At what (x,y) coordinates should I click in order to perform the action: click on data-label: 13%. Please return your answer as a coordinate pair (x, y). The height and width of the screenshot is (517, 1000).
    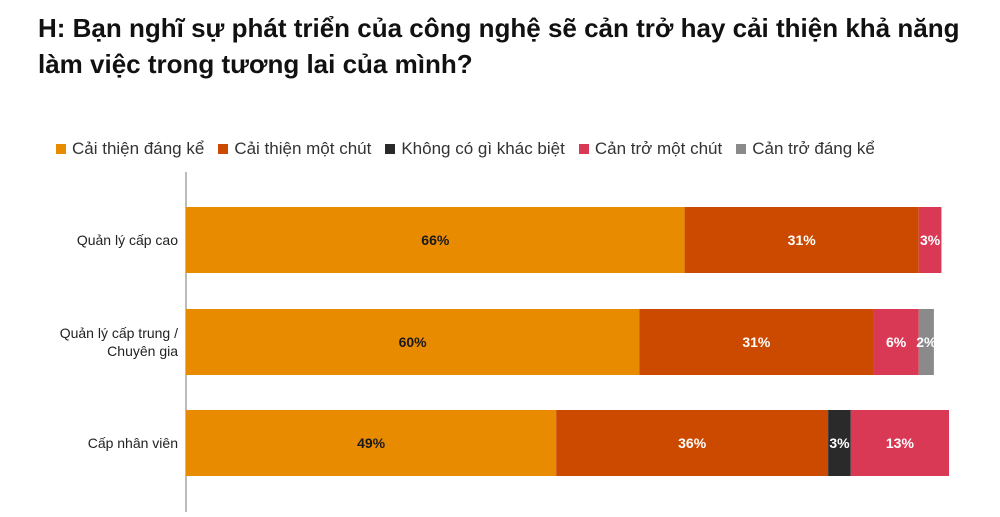
    Looking at the image, I should click on (900, 443).